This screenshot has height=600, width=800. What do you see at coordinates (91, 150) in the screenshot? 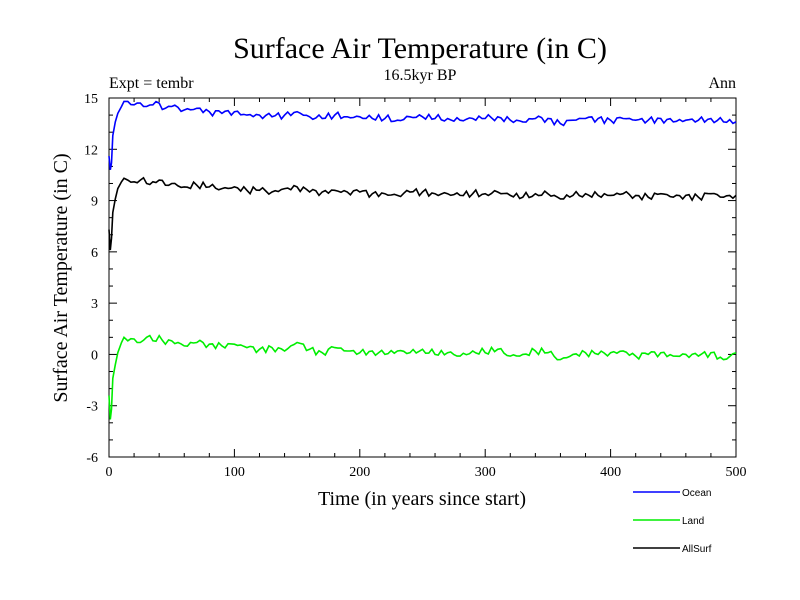
I see `y-tick-label: 12` at bounding box center [91, 150].